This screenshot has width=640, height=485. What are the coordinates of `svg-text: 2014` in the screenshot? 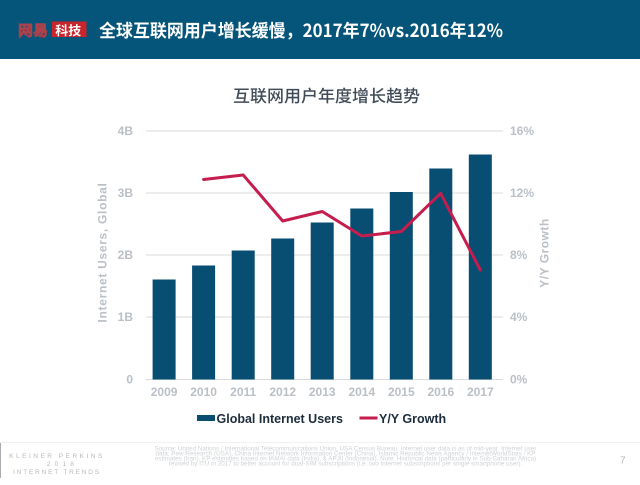 It's located at (361, 392).